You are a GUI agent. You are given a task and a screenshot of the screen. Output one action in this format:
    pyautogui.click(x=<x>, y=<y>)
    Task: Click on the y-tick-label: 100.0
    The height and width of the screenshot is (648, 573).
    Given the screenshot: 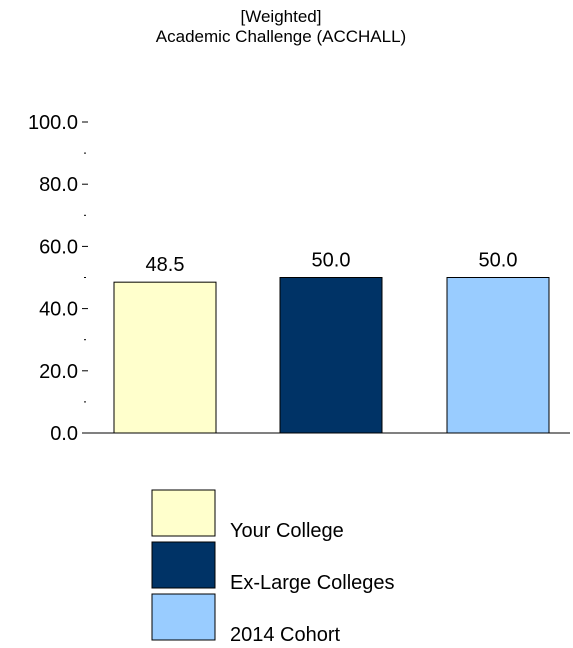 What is the action you would take?
    pyautogui.click(x=53, y=123)
    